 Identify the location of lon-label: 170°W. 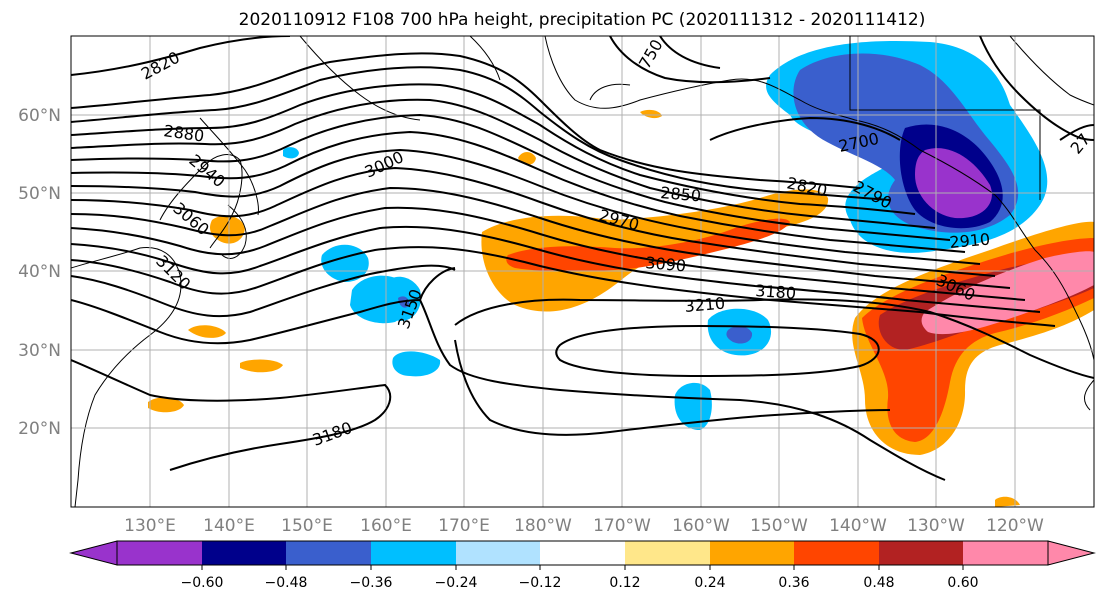
(622, 526).